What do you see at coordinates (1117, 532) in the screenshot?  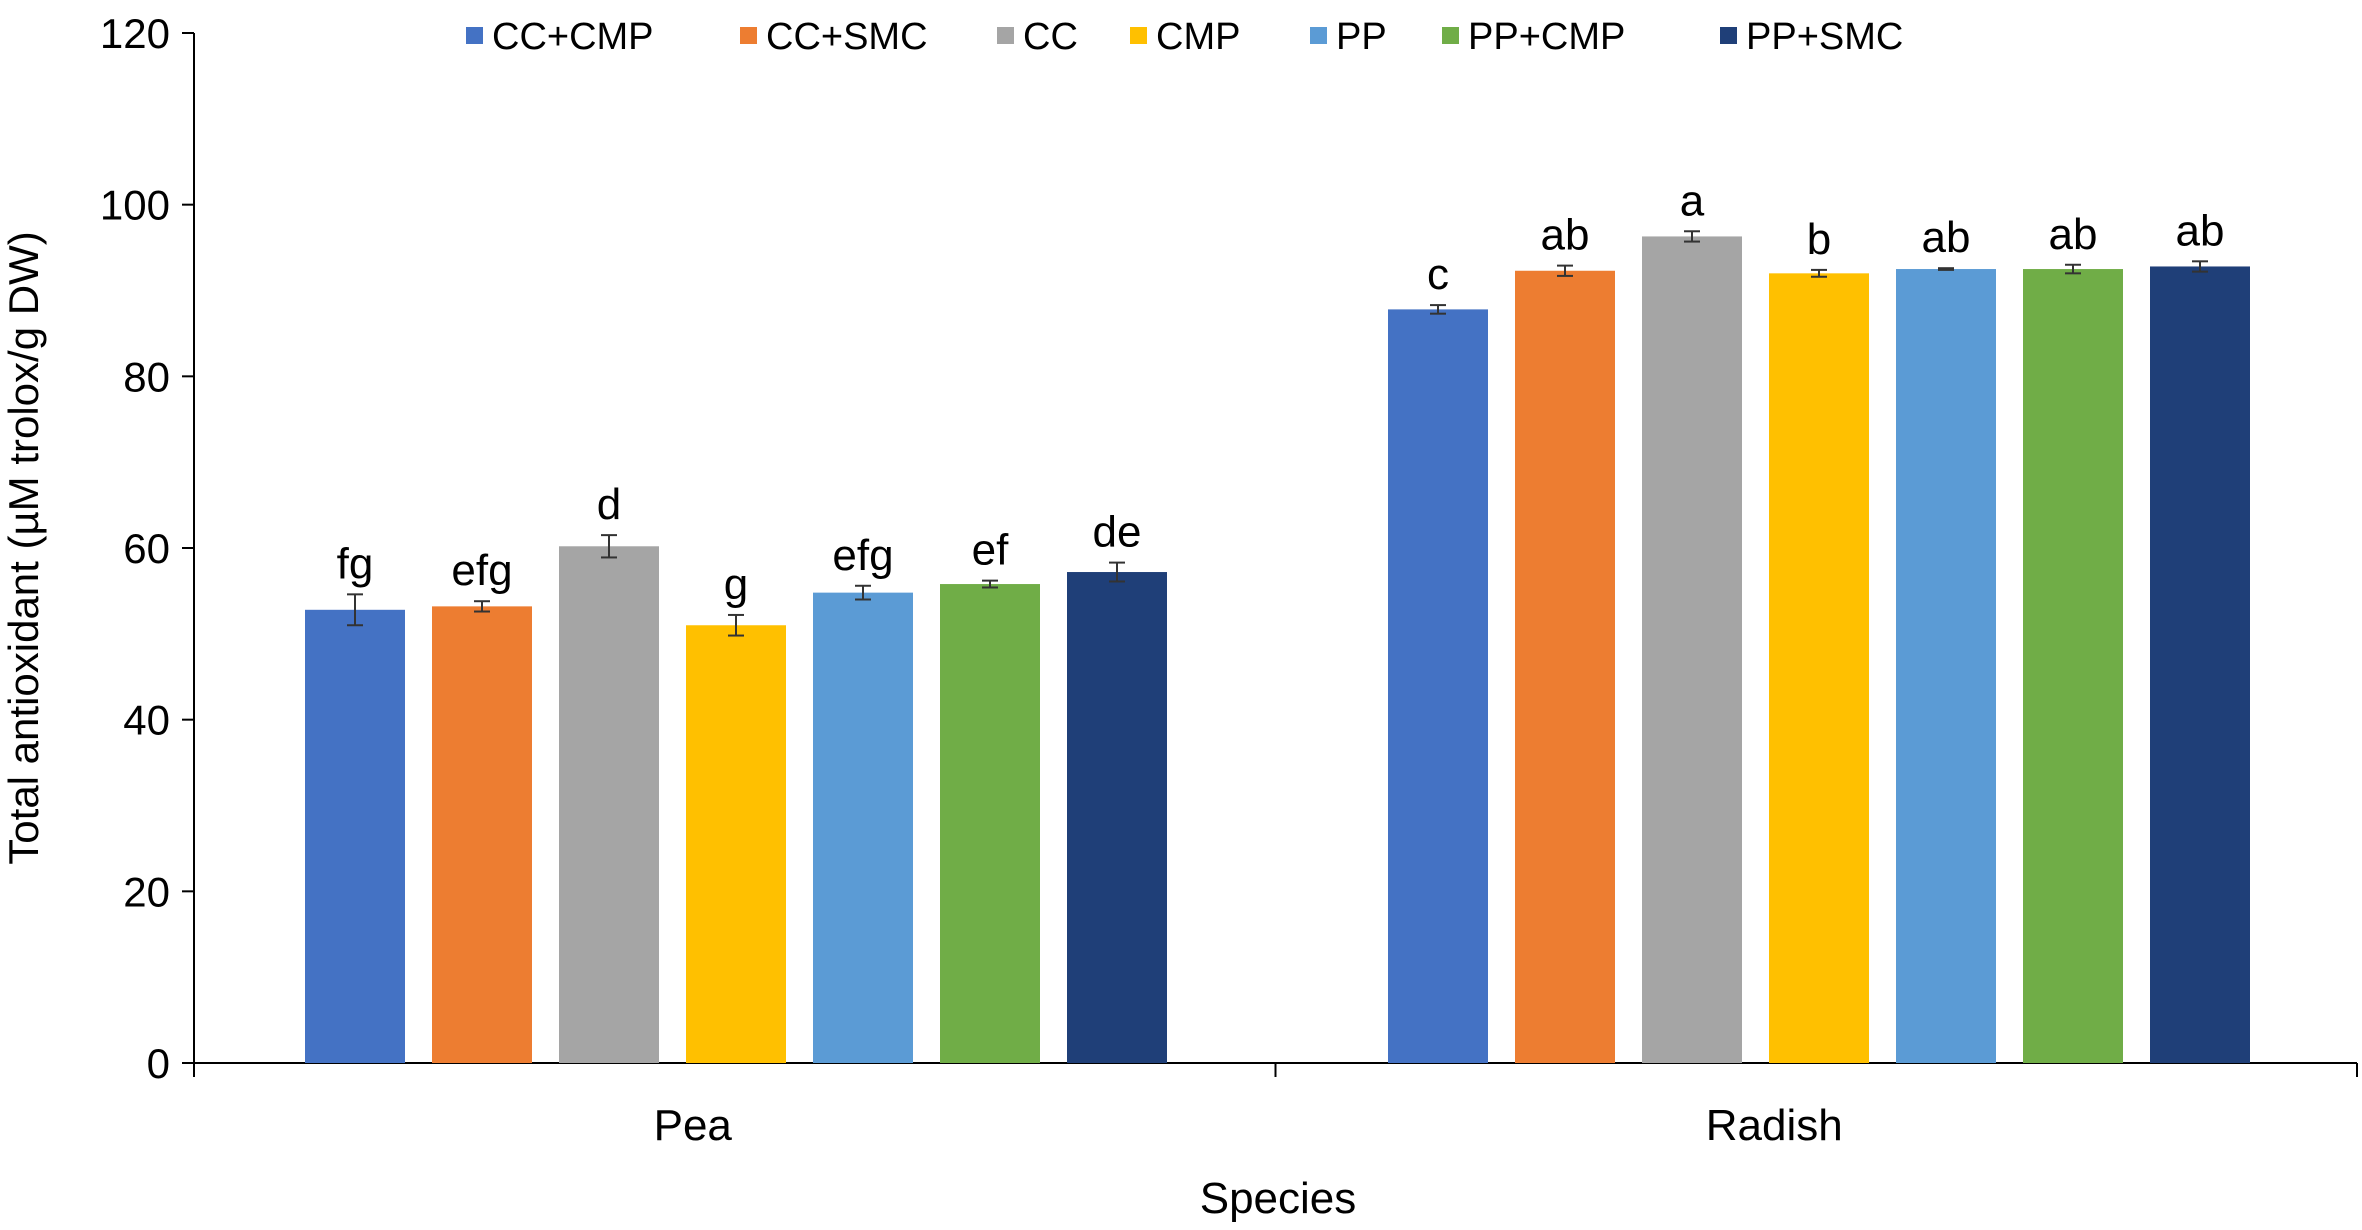 I see `significance-letter: de` at bounding box center [1117, 532].